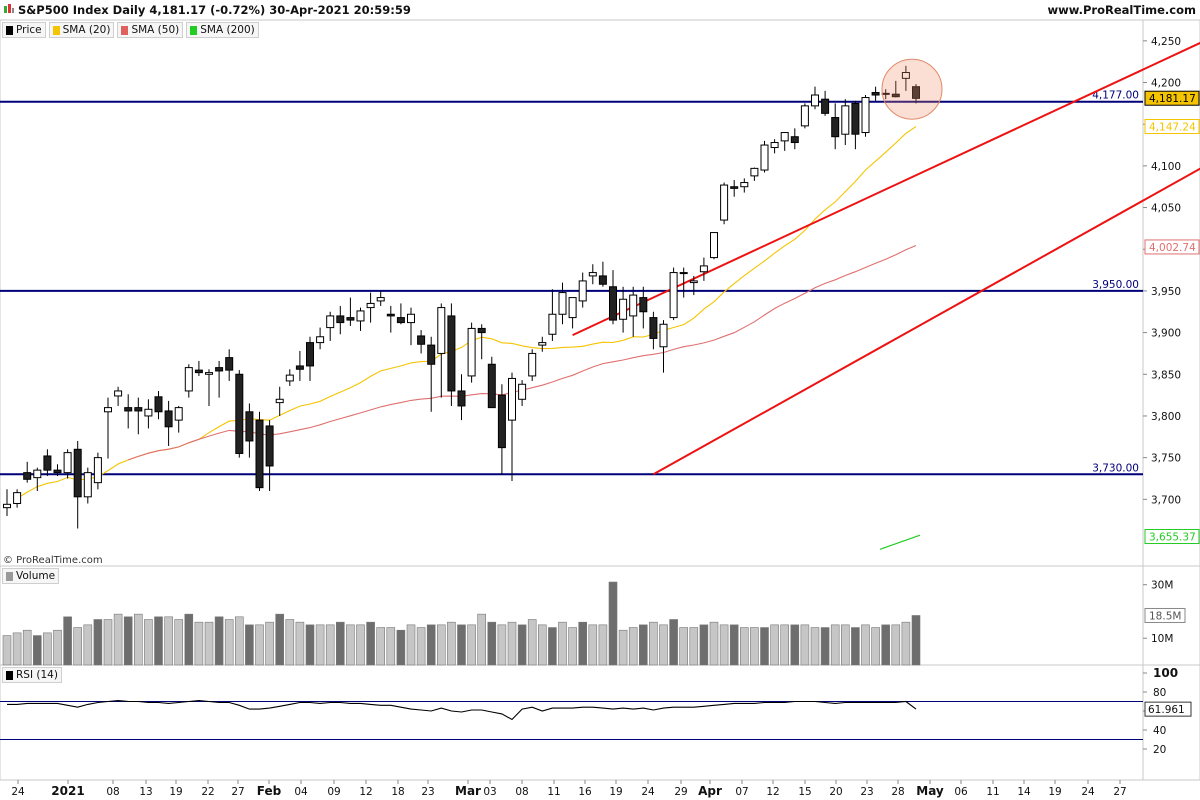  I want to click on legend-sma50: SMA (50), so click(150, 30).